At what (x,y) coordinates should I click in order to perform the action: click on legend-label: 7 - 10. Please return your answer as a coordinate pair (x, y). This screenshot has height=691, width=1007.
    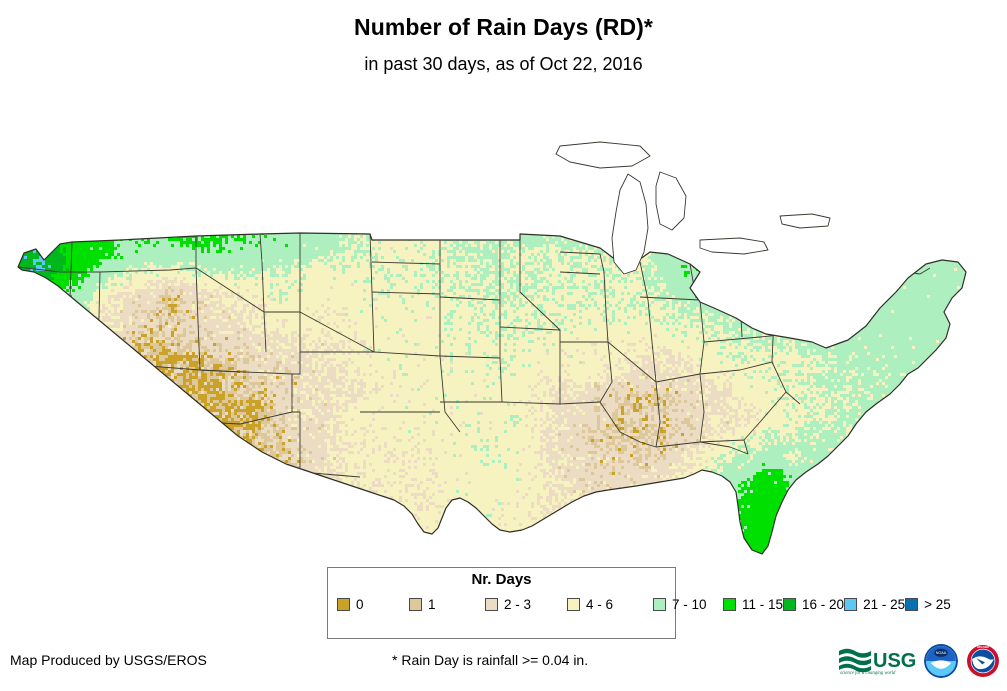
    Looking at the image, I should click on (689, 605).